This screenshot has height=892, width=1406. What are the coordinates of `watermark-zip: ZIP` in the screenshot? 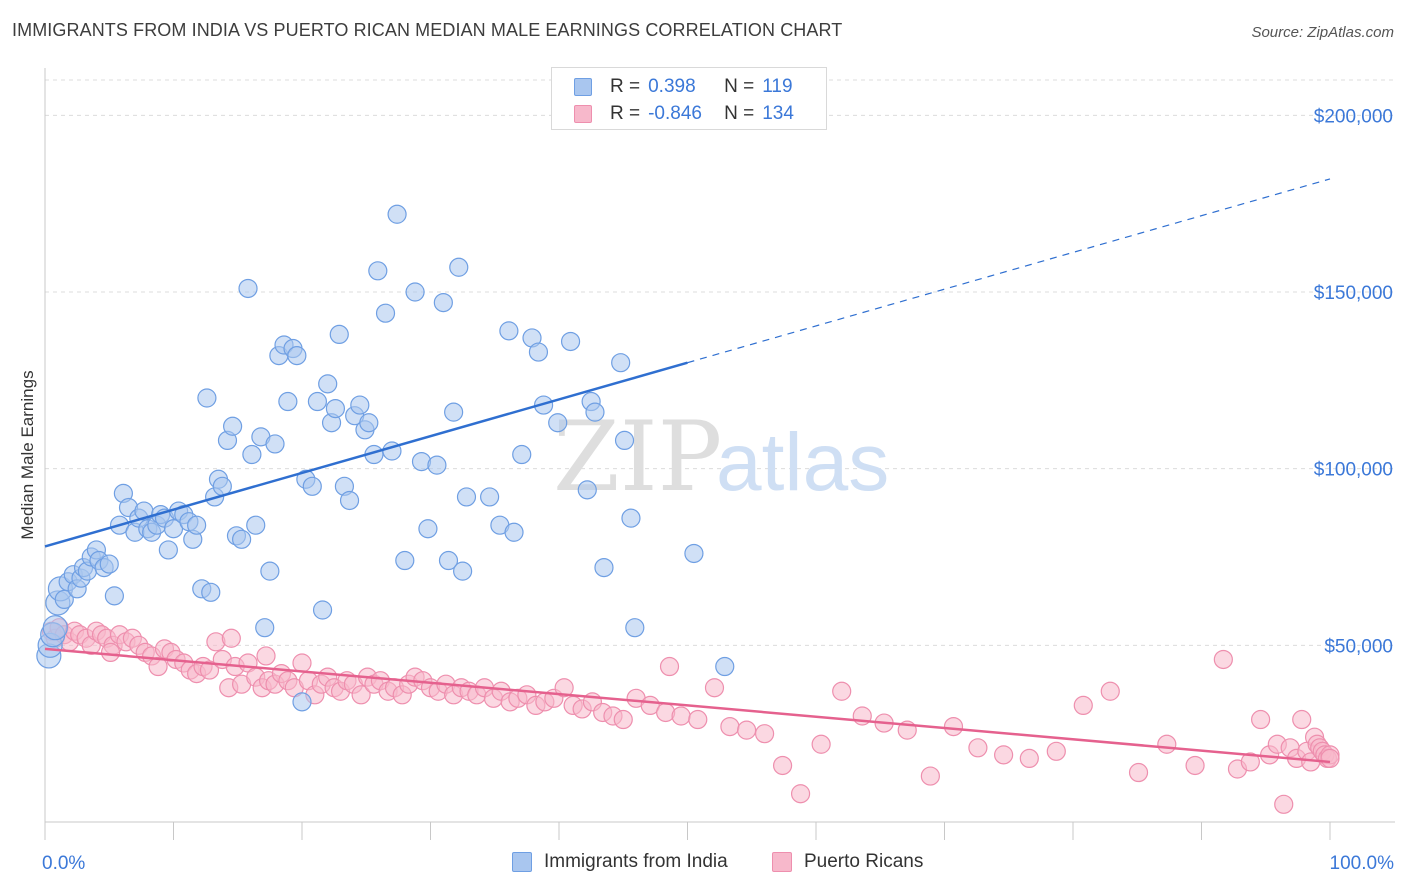 It's located at (637, 457).